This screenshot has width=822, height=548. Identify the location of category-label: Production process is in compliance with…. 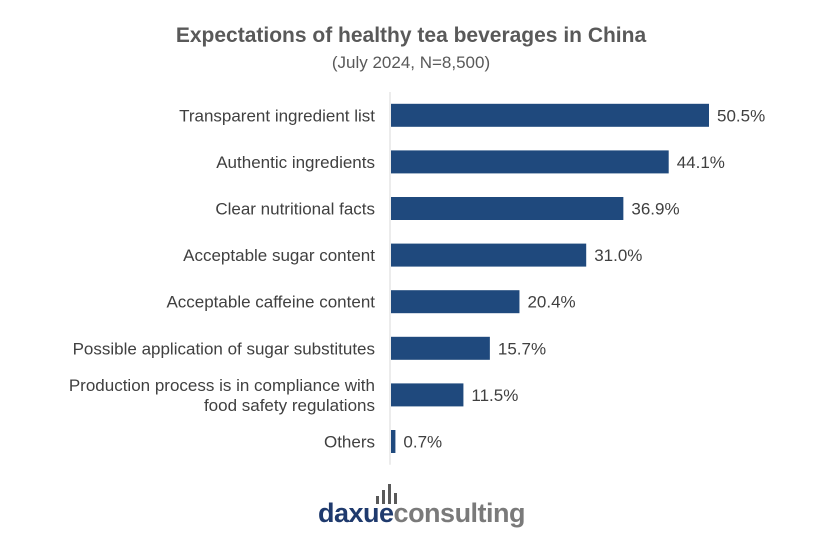
(222, 395).